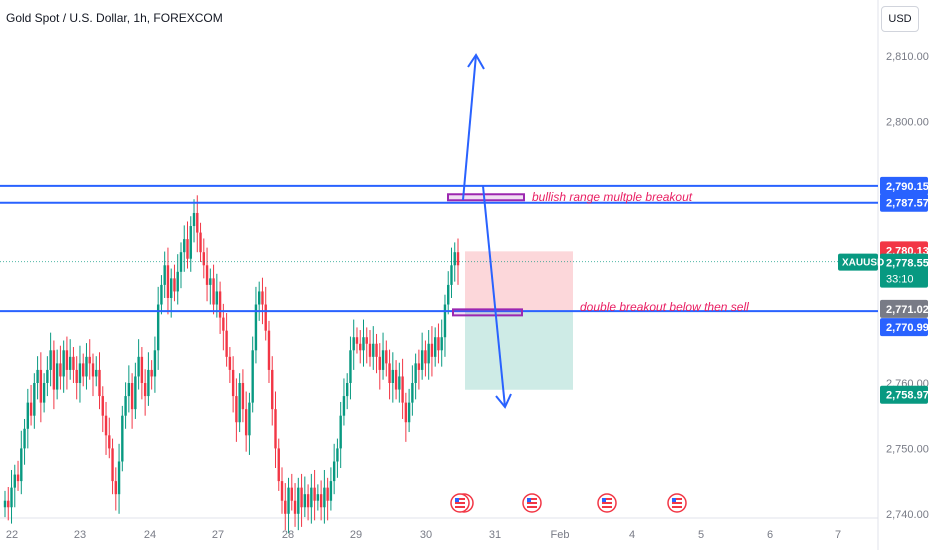 The image size is (932, 550). I want to click on level-tag-2771: 2,771.02, so click(904, 308).